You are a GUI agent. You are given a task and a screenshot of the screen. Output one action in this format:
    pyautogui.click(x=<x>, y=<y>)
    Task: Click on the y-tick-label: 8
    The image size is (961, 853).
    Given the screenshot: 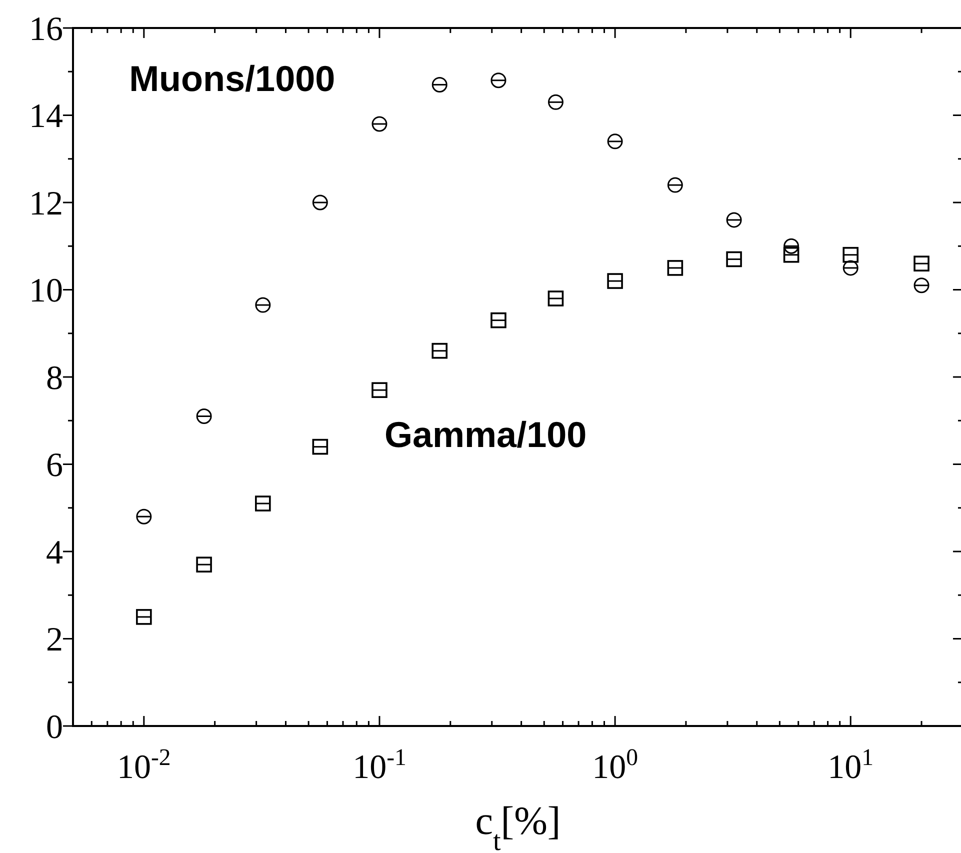 What is the action you would take?
    pyautogui.click(x=54, y=378)
    